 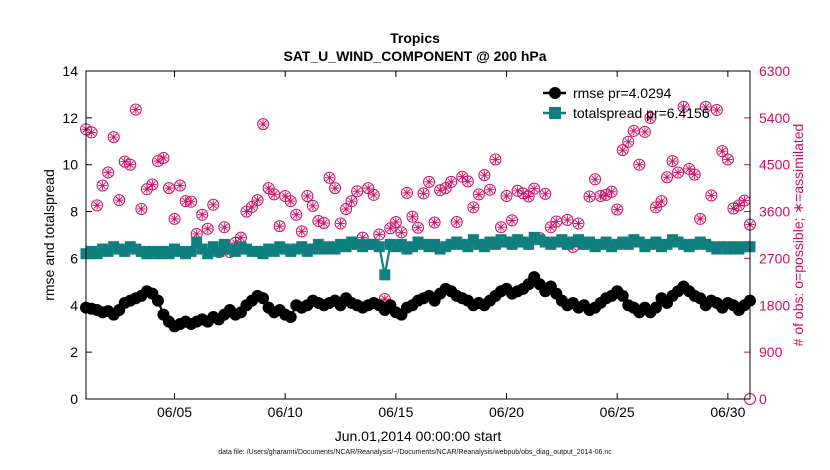 I want to click on x-tick-label: 06/15, so click(x=395, y=412).